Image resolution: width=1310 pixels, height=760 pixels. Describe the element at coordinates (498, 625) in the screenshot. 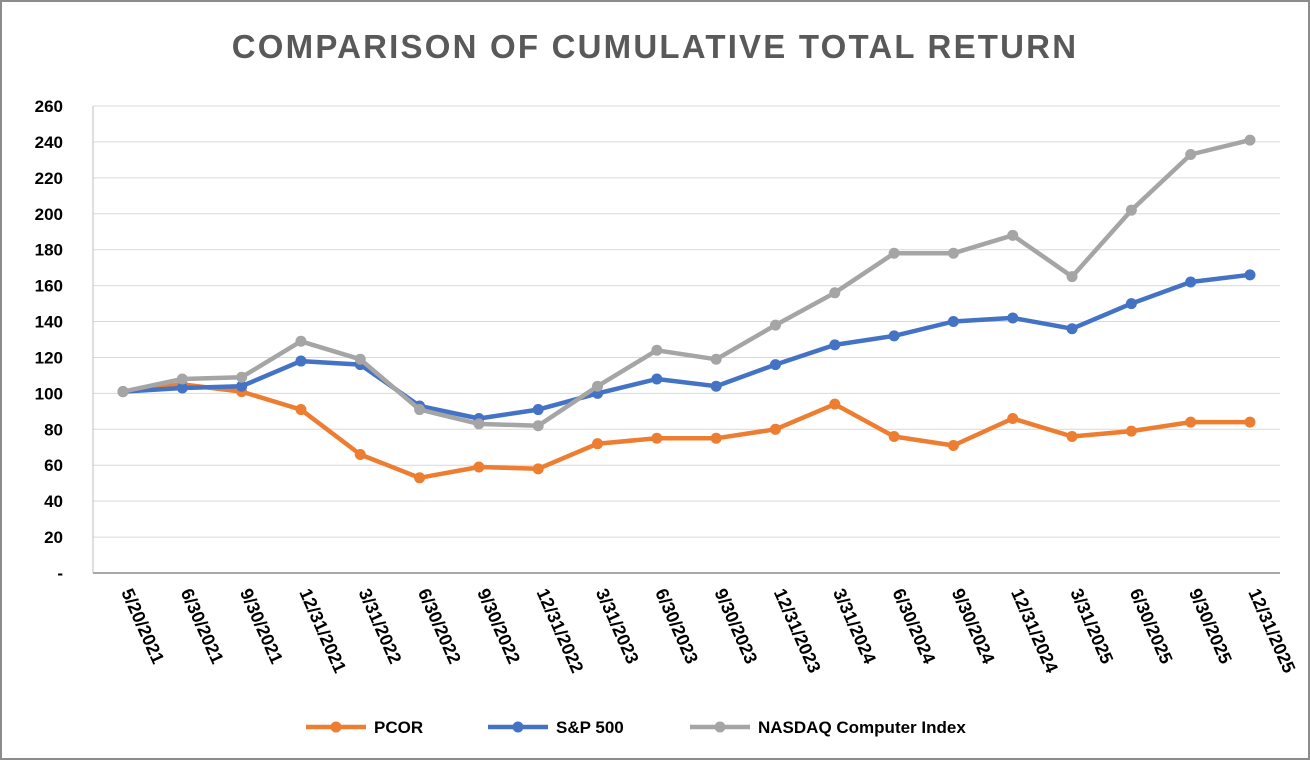

I see `x-tick-label: 9/30/2022` at that location.